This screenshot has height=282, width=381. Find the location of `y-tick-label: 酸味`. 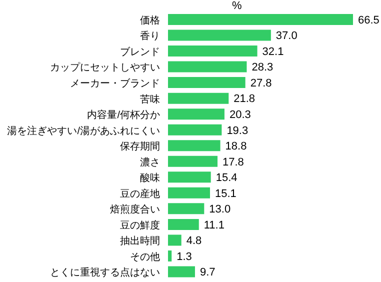

y-tick-label: 酸味 is located at coordinates (150, 178).